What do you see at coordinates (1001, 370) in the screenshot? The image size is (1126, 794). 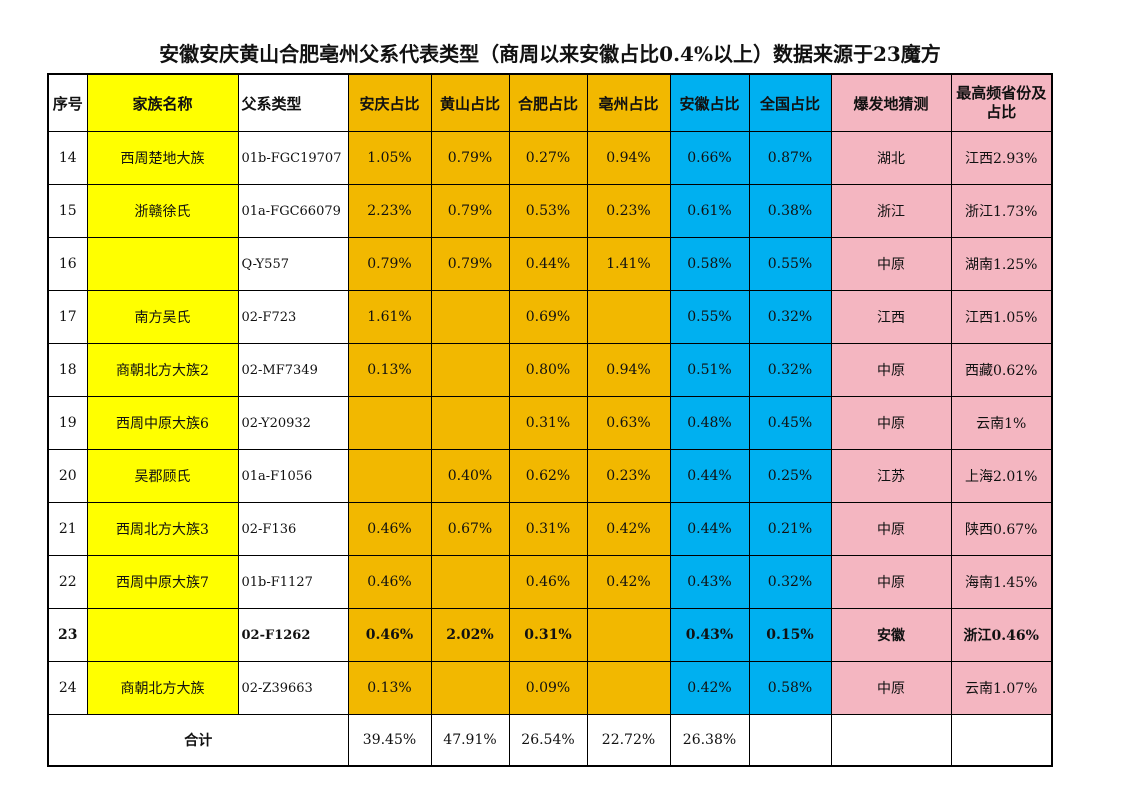 I see `cell-top-province: 西藏0.62%` at bounding box center [1001, 370].